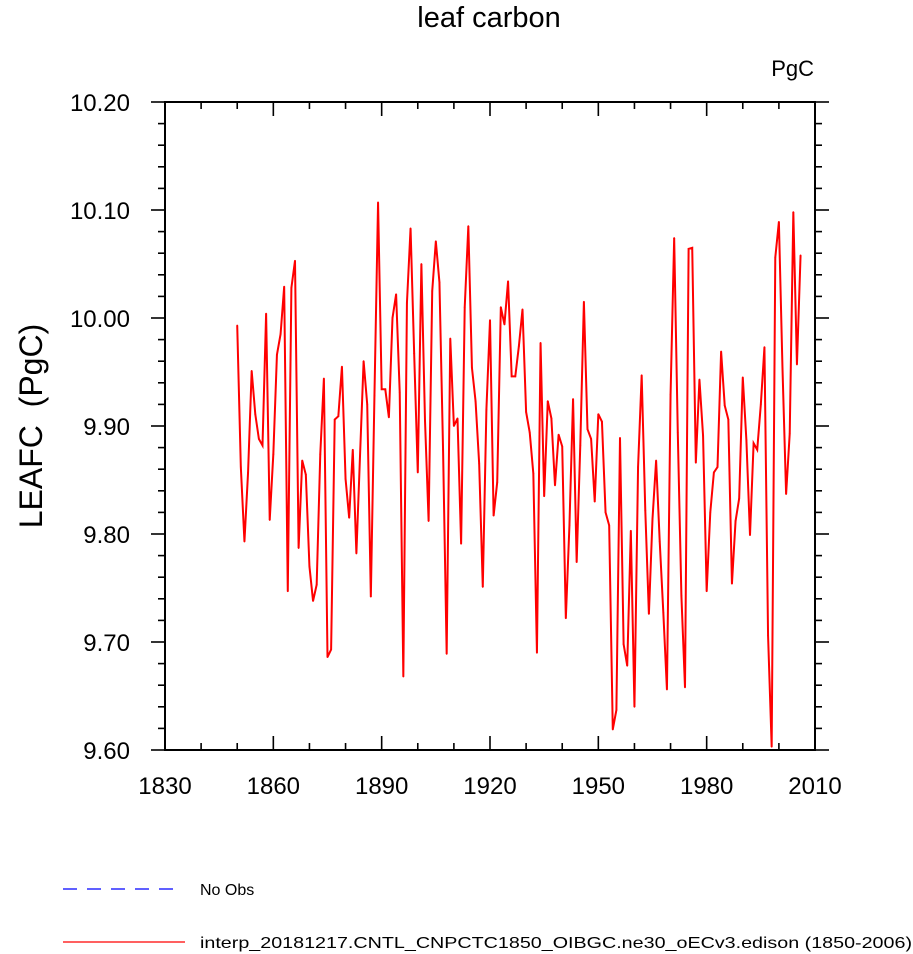 This screenshot has height=954, width=913. Describe the element at coordinates (106, 751) in the screenshot. I see `y-tick-label: 9.60` at that location.